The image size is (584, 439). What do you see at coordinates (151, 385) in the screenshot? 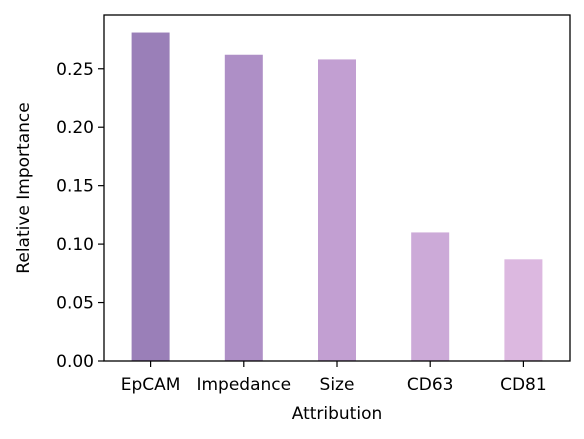
I see `x-tick-label: EpCAM` at bounding box center [151, 385].